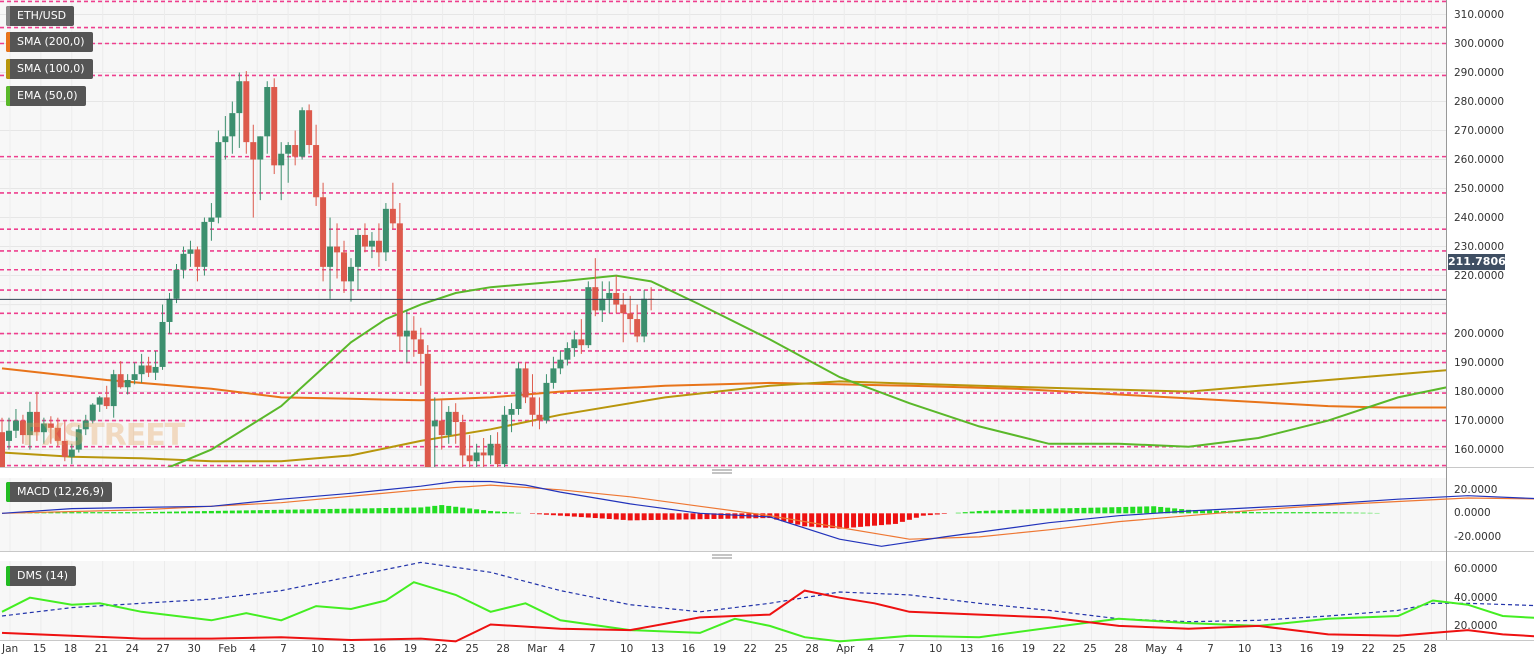  Describe the element at coordinates (719, 649) in the screenshot. I see `date-tick-label: 19` at that location.